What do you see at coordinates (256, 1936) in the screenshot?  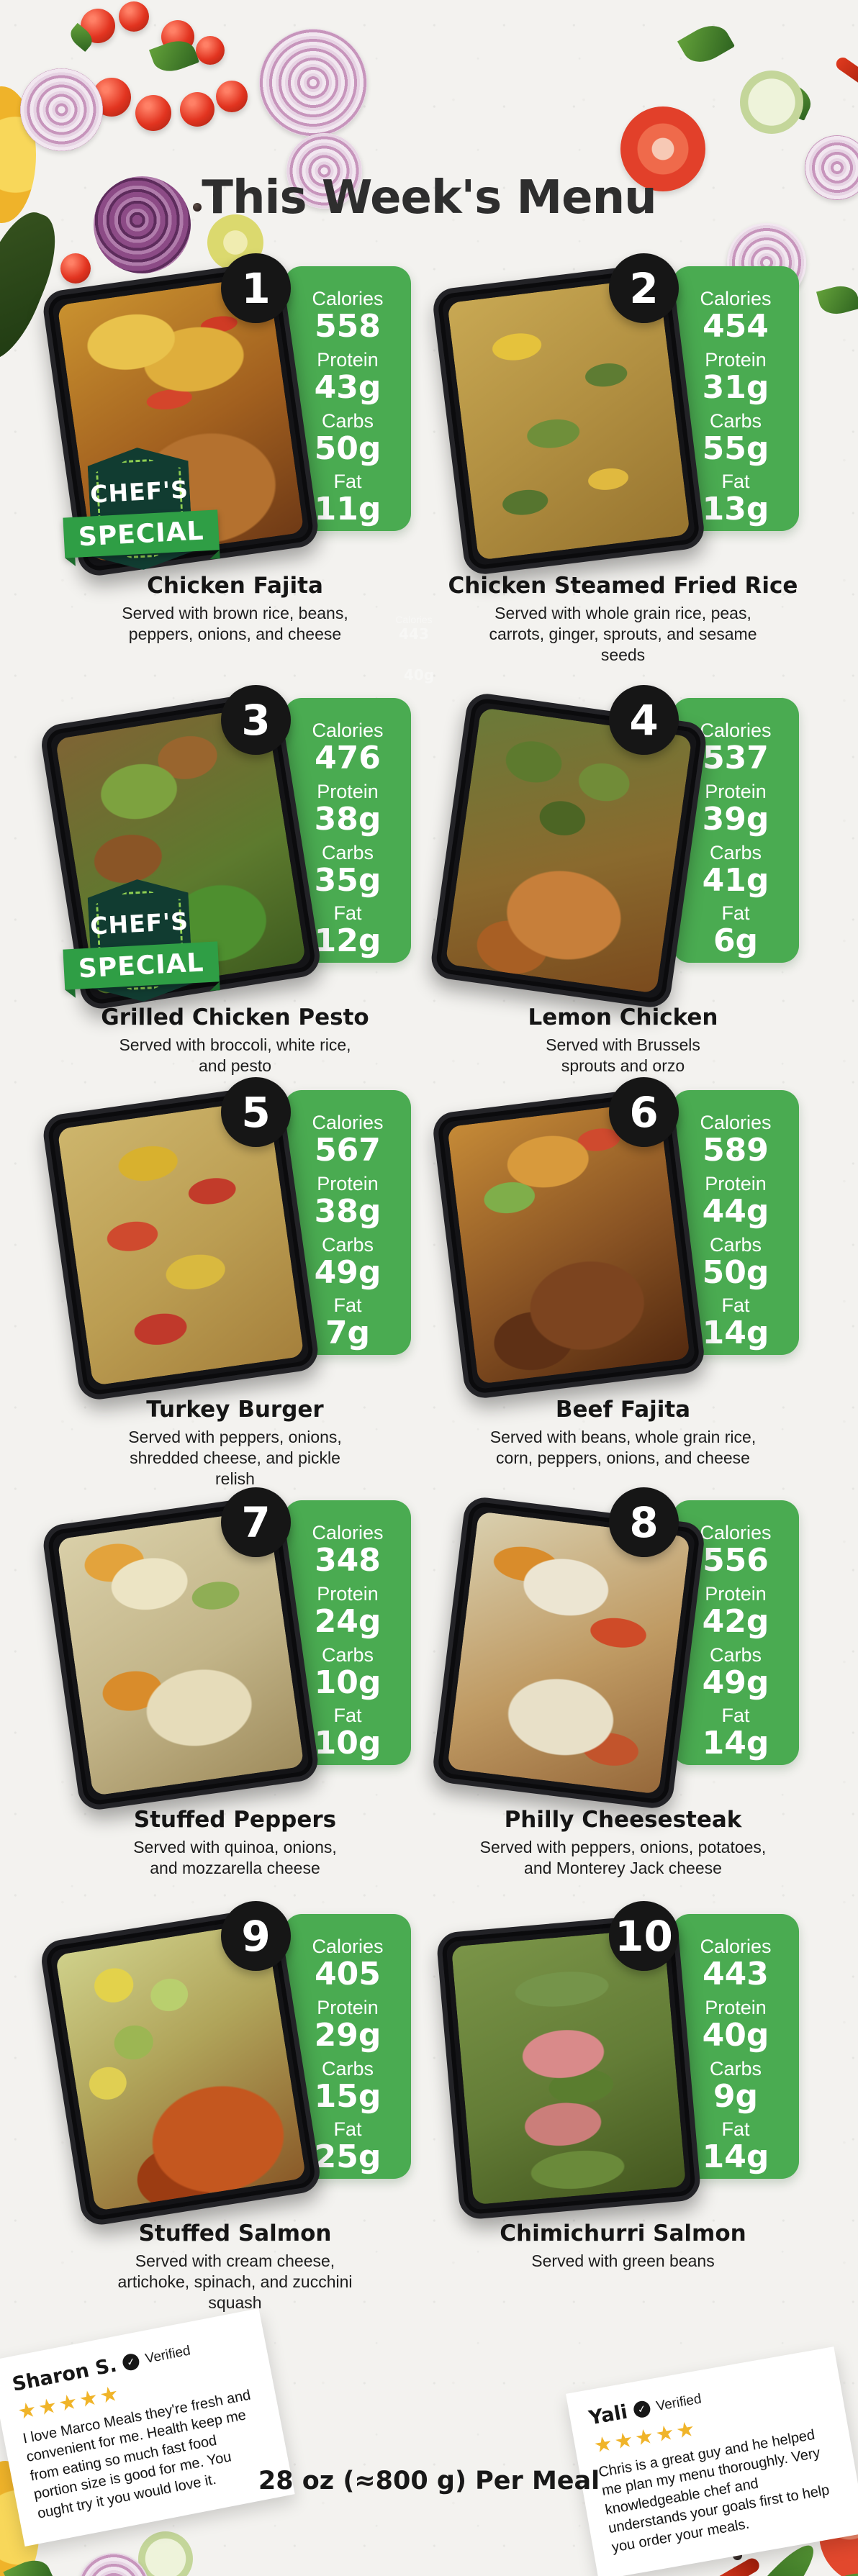 I see `meal-number-badge: 9` at bounding box center [256, 1936].